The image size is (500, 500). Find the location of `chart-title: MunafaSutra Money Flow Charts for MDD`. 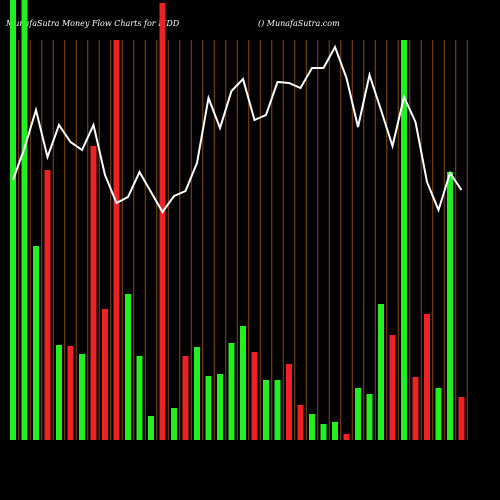

chart-title: MunafaSutra Money Flow Charts for MDD is located at coordinates (92, 23).